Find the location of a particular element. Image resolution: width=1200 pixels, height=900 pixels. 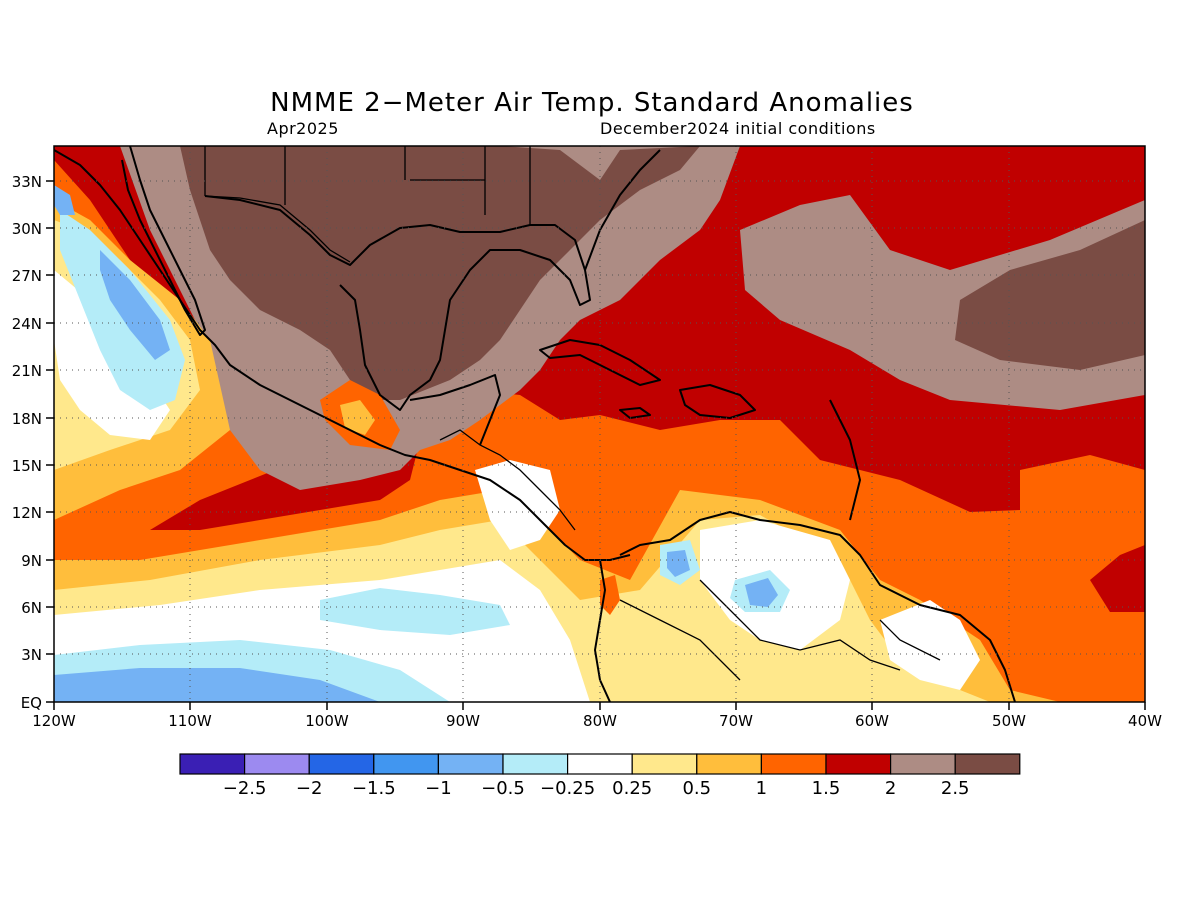

field-blue-equatorial is located at coordinates (217, 685).